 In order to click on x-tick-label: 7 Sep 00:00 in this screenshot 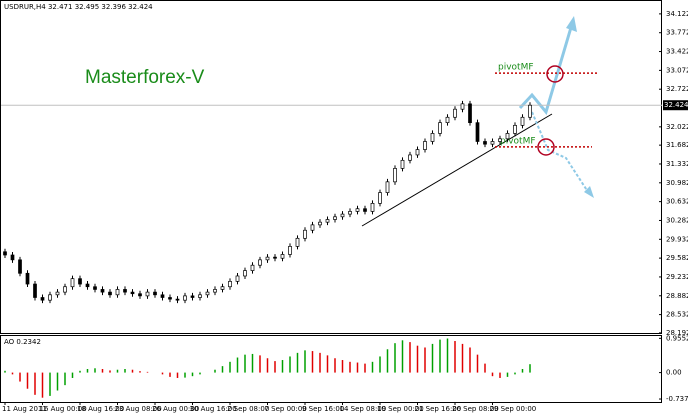, I will do `click(286, 409)`.